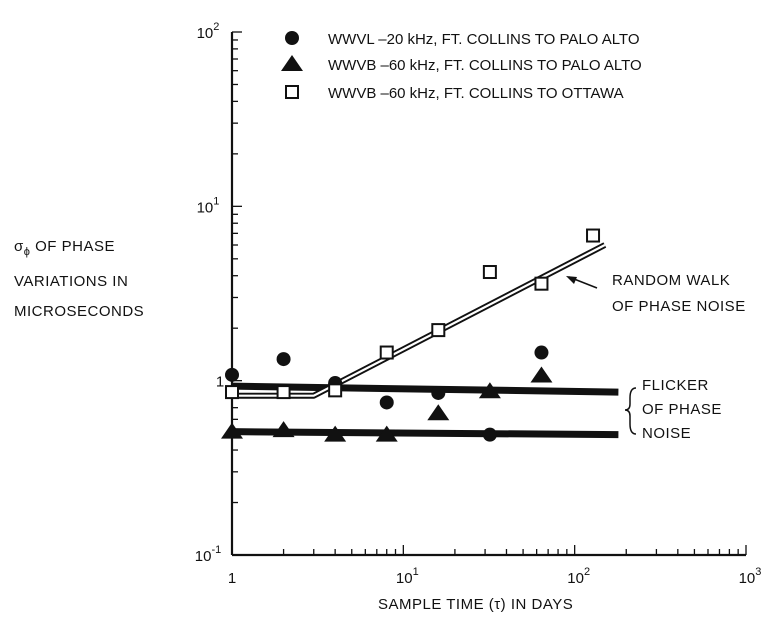 This screenshot has width=773, height=622. I want to click on y-axis-label-line-1: σϕ OF PHASE, so click(64, 248).